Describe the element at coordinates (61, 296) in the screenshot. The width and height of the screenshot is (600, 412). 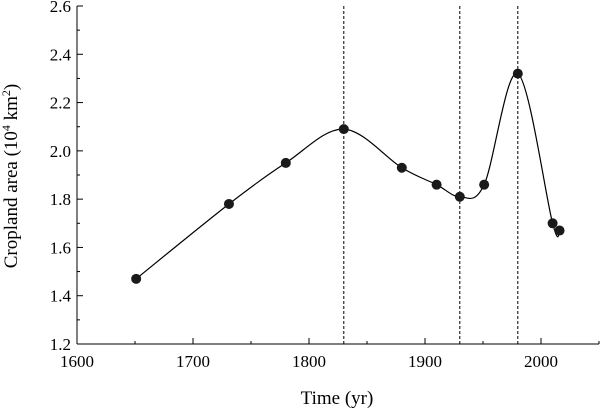
I see `y-tick-label: 1.4` at that location.